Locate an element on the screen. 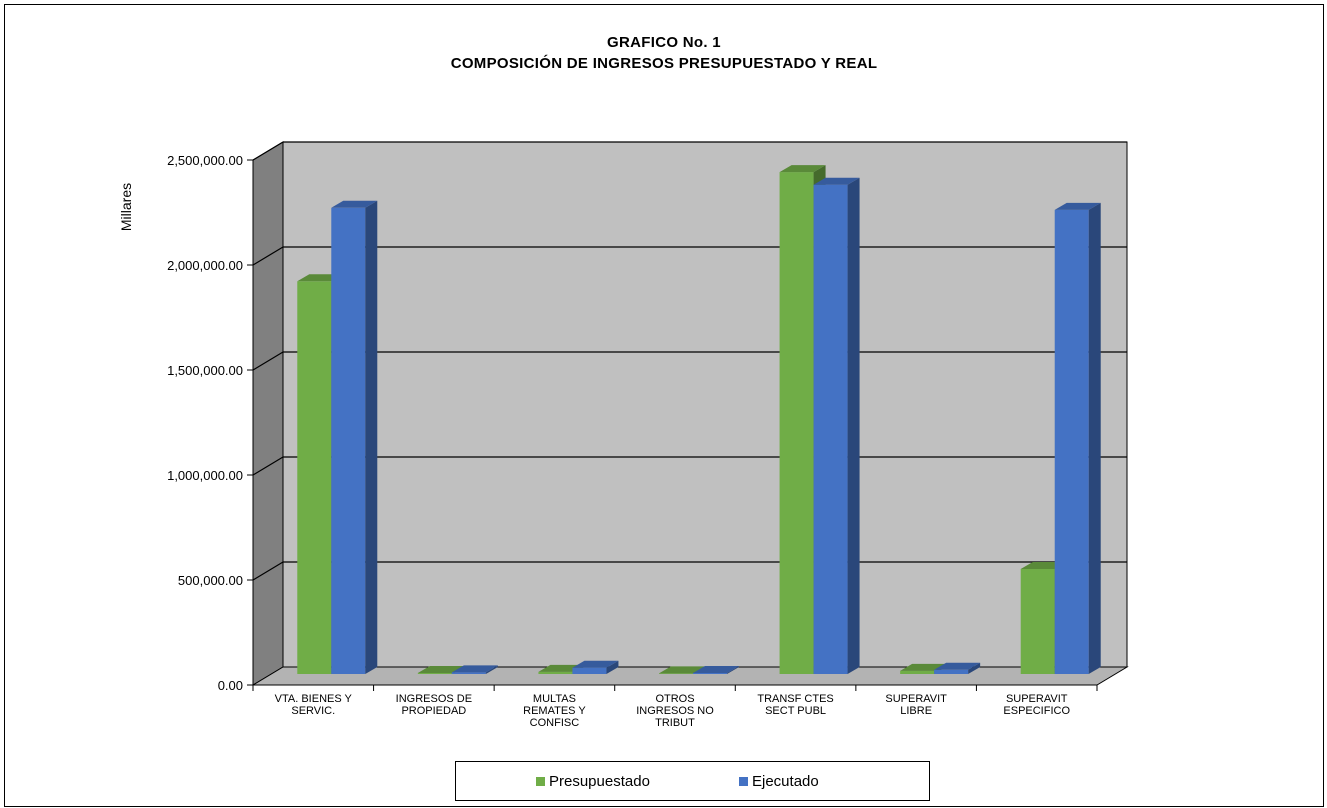  x-tick-label: SERVIC. is located at coordinates (313, 711).